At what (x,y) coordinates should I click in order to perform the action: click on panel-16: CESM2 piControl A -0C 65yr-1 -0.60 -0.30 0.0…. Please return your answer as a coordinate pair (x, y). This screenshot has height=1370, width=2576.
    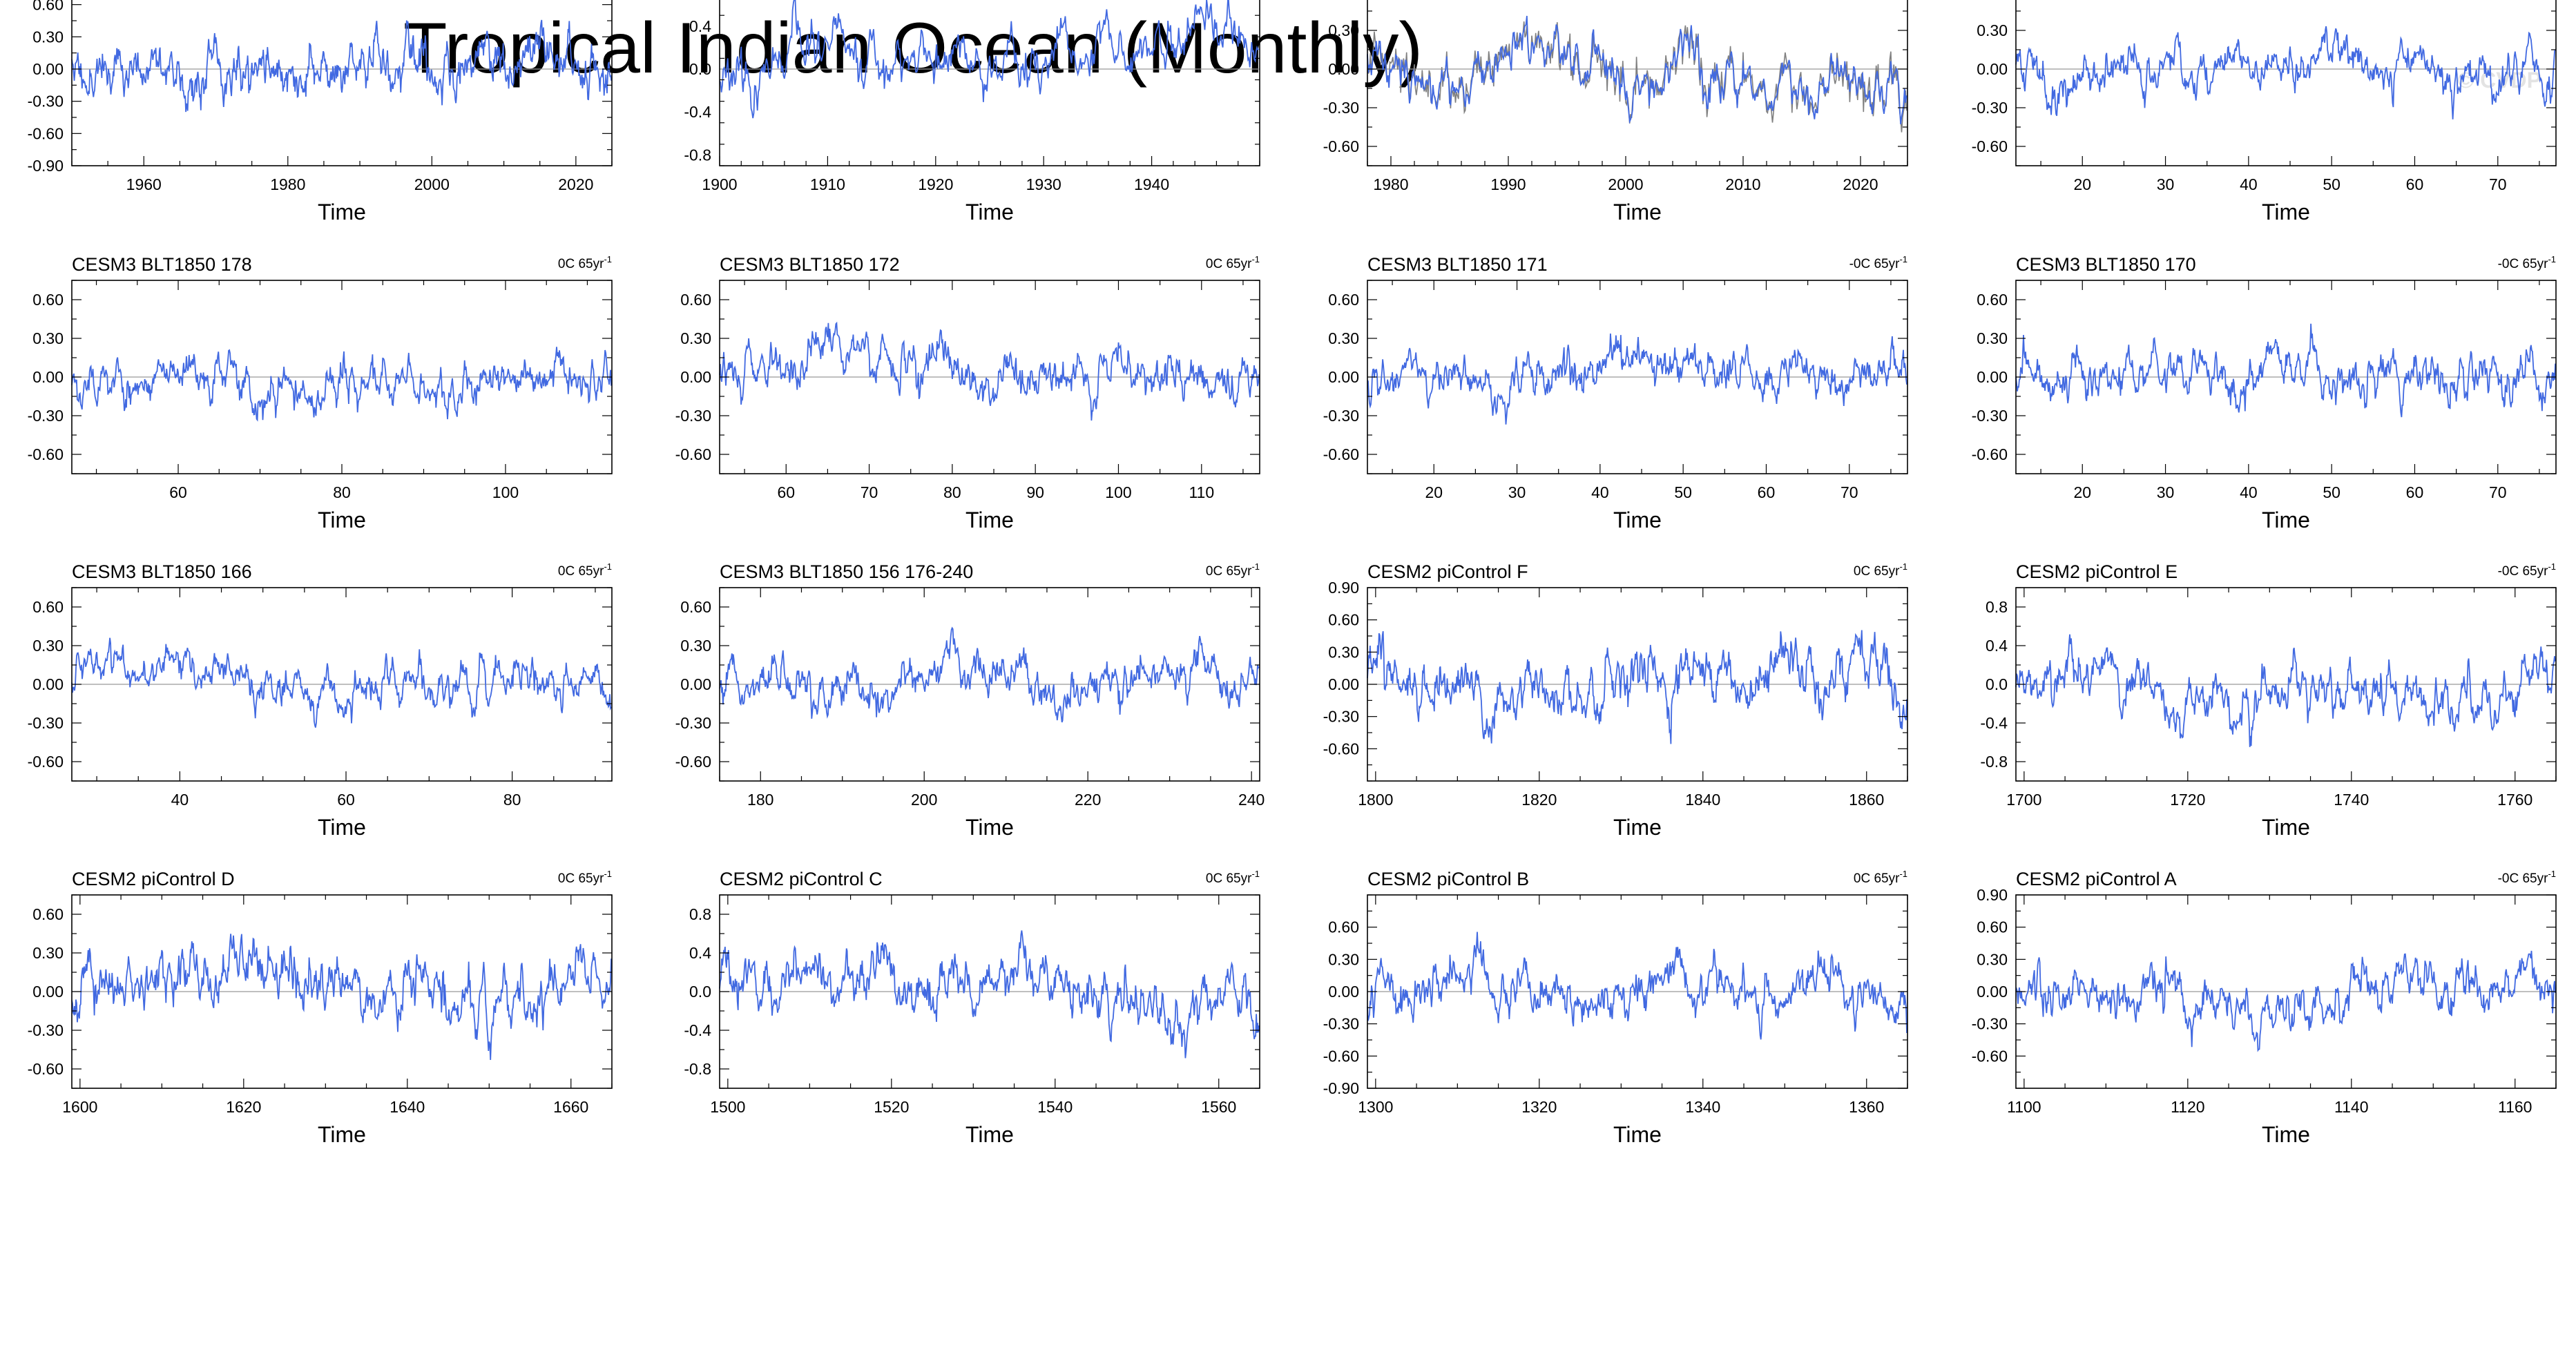
    Looking at the image, I should click on (2264, 1008).